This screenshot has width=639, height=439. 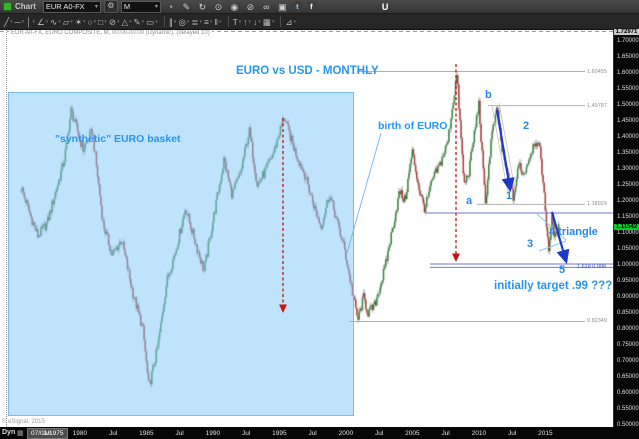 I want to click on wave-1: 1, so click(x=509, y=196).